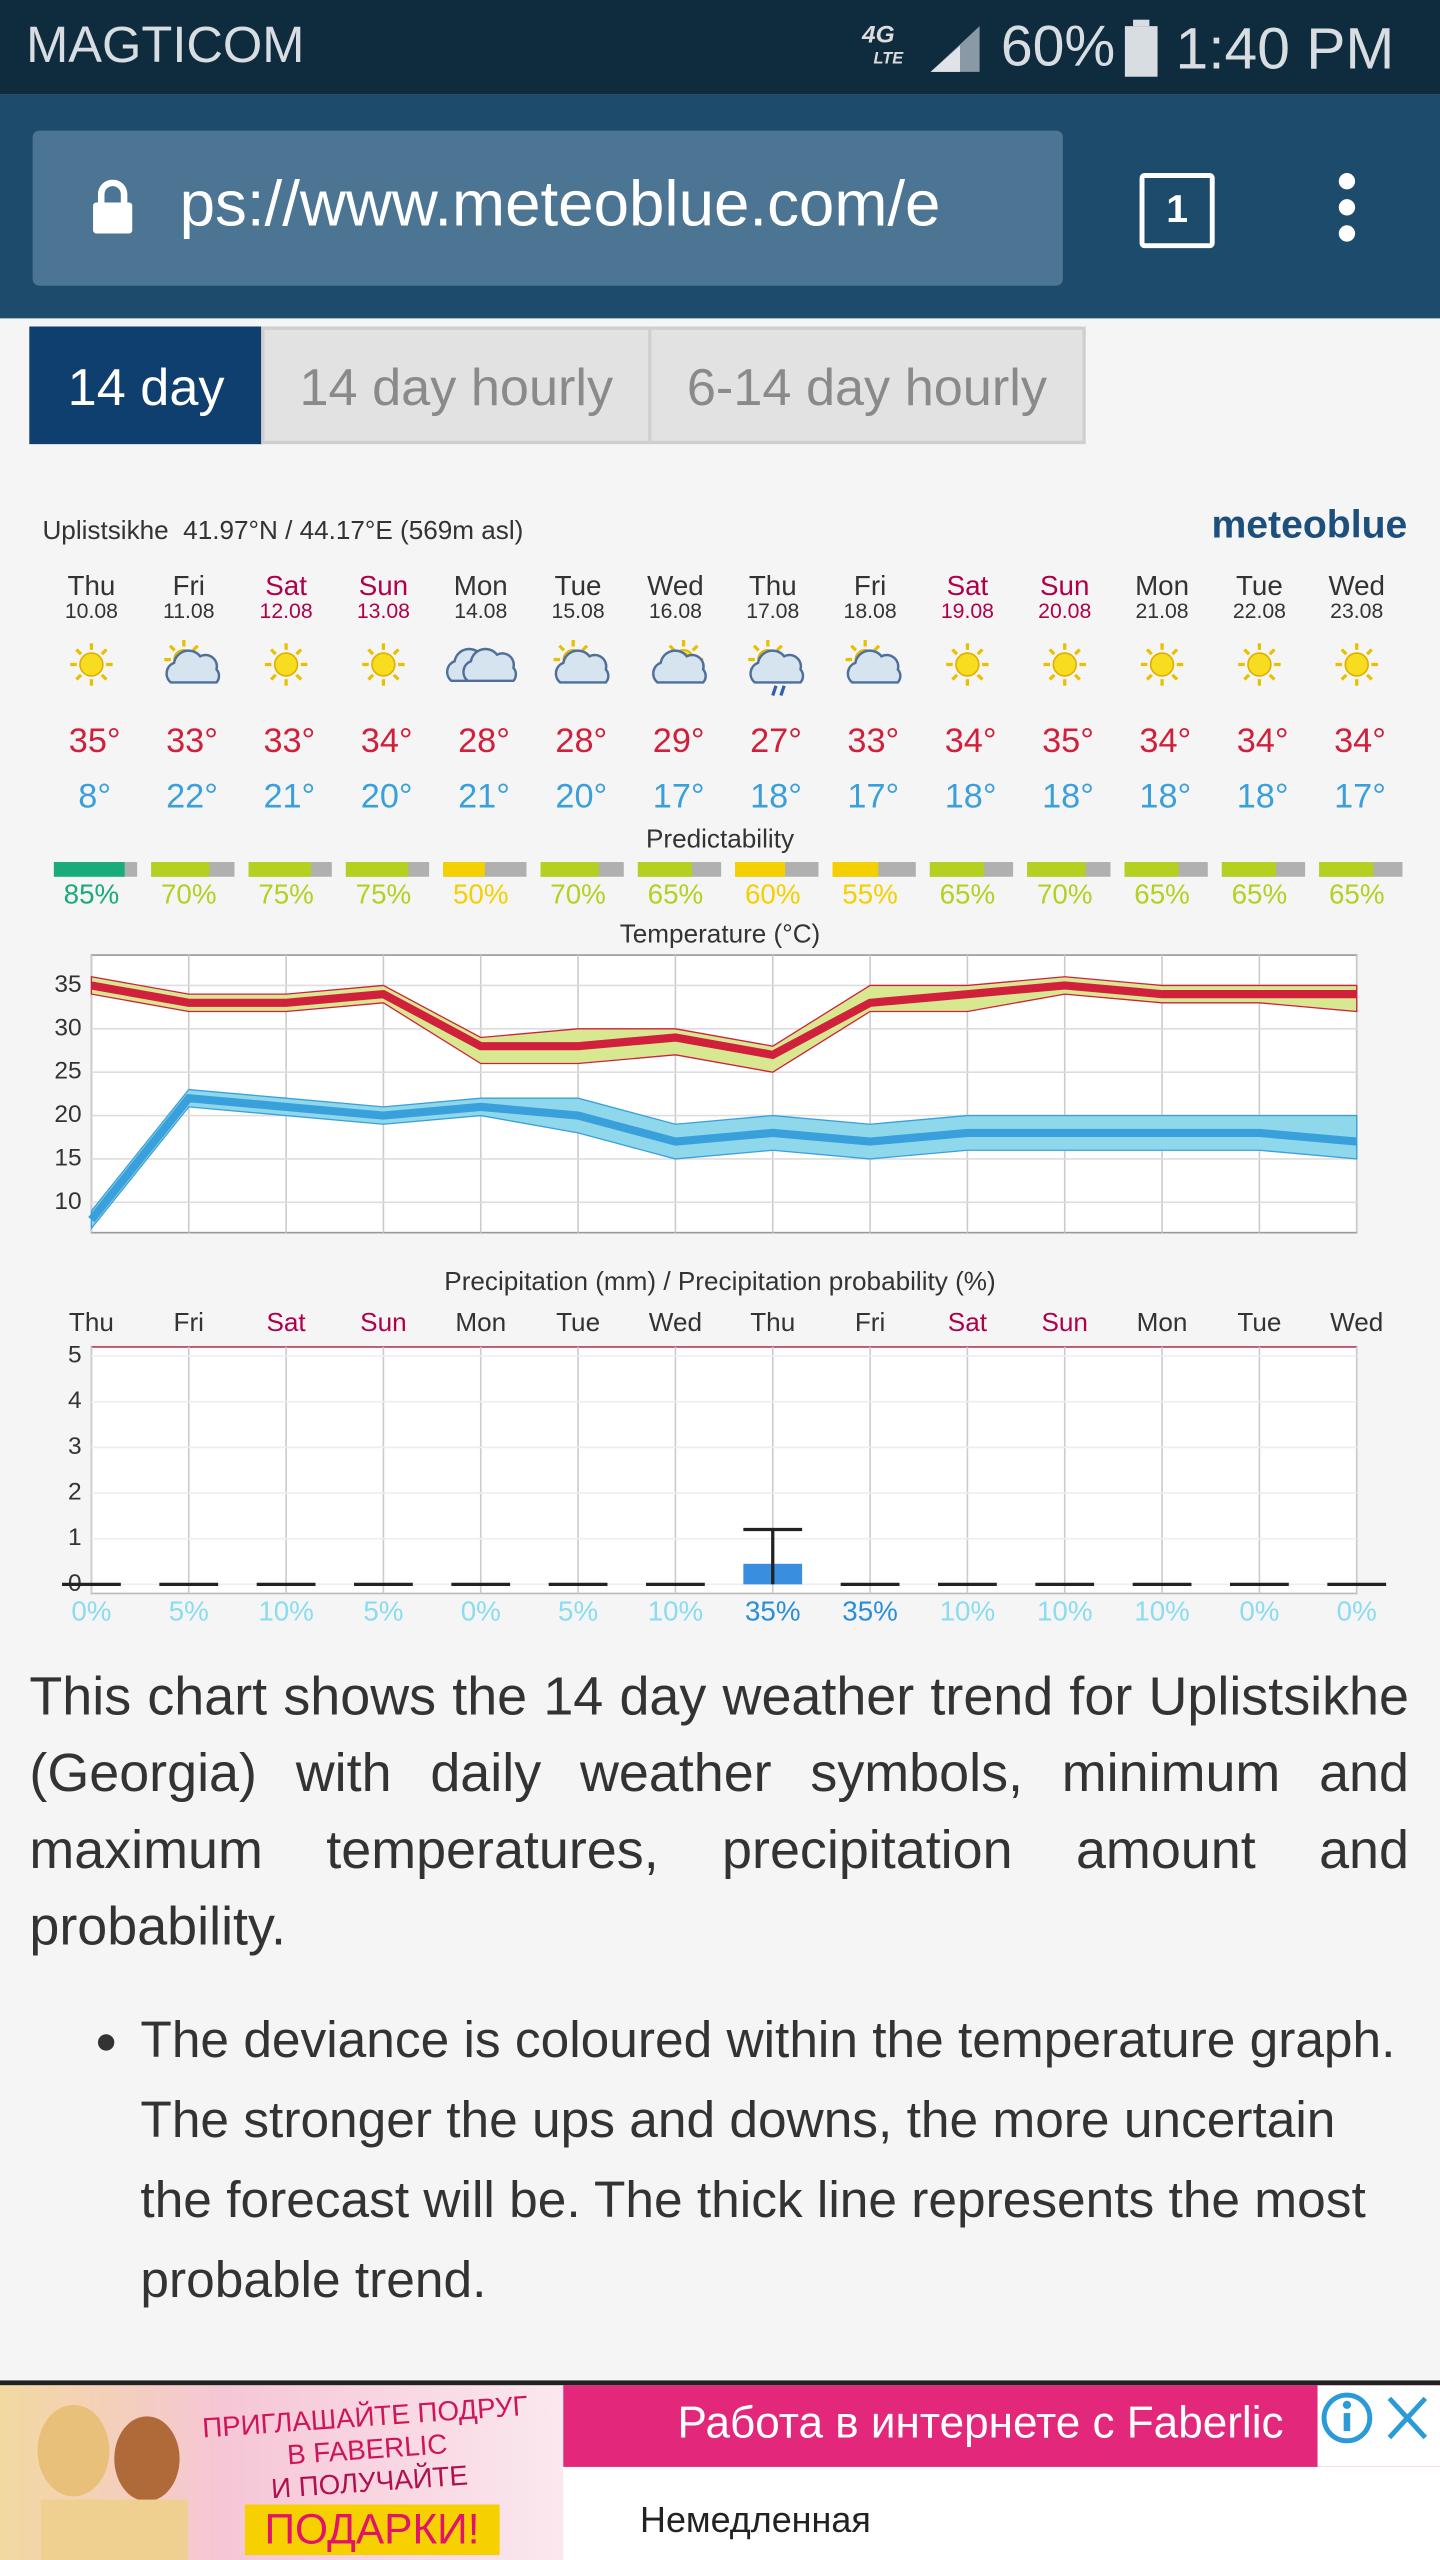 This screenshot has width=1440, height=2560. Describe the element at coordinates (720, 839) in the screenshot. I see `predictability-title: Predictability` at that location.